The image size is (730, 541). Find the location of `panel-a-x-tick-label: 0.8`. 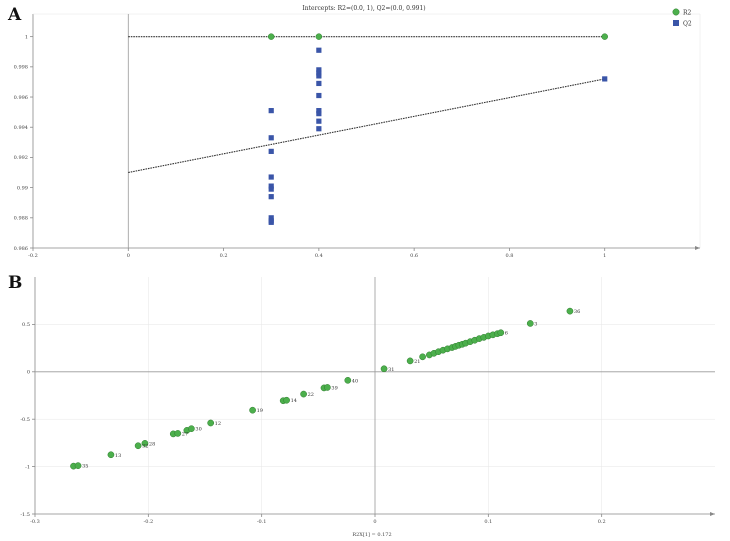

panel-a-x-tick-label: 0.8 is located at coordinates (509, 256).